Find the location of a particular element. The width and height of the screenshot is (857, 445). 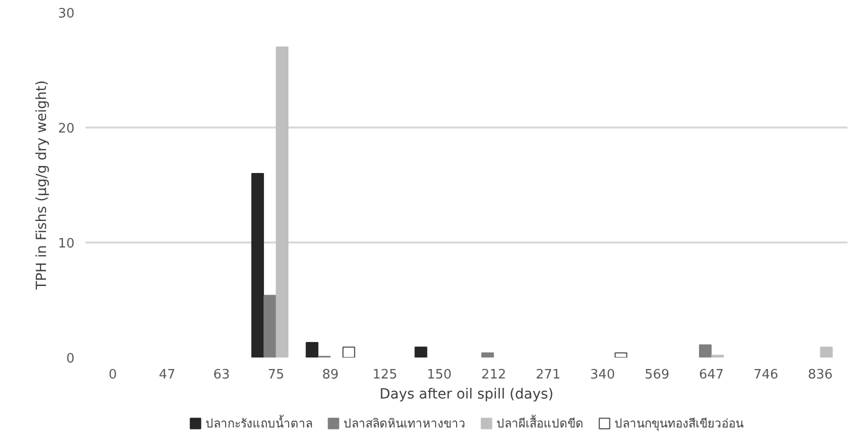

legend-label: ปลาผีเสื้อแปดขีด is located at coordinates (540, 423).